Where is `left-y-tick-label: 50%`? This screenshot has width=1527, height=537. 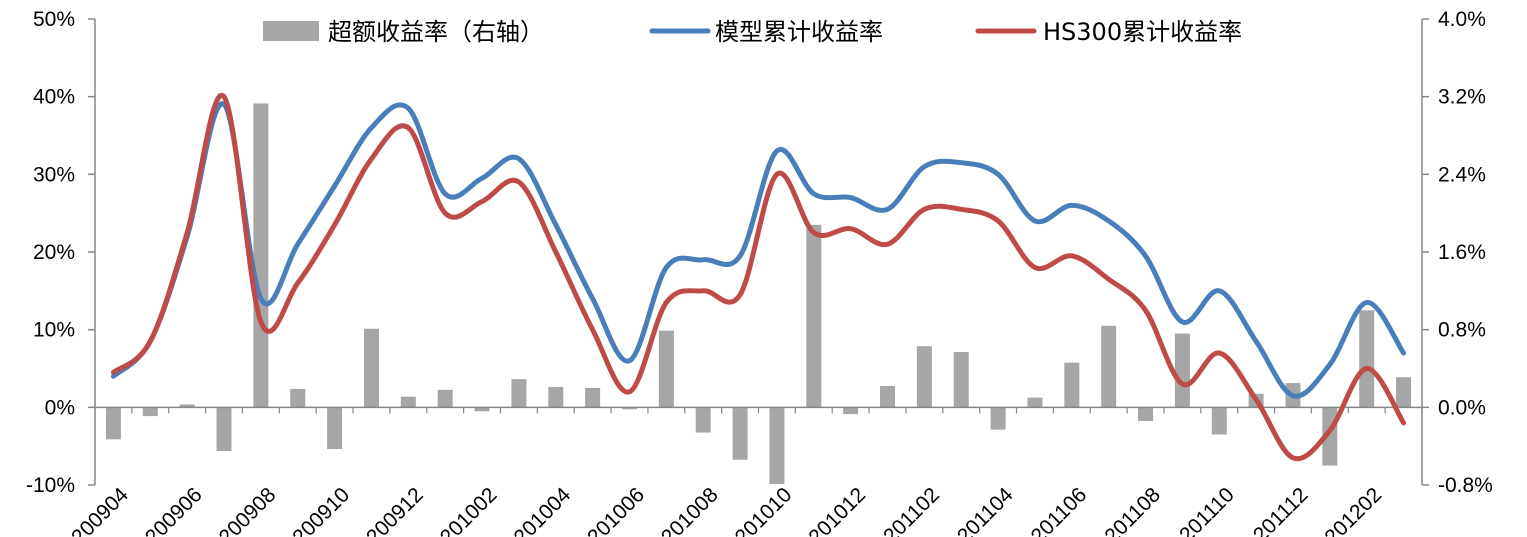
left-y-tick-label: 50% is located at coordinates (54, 19).